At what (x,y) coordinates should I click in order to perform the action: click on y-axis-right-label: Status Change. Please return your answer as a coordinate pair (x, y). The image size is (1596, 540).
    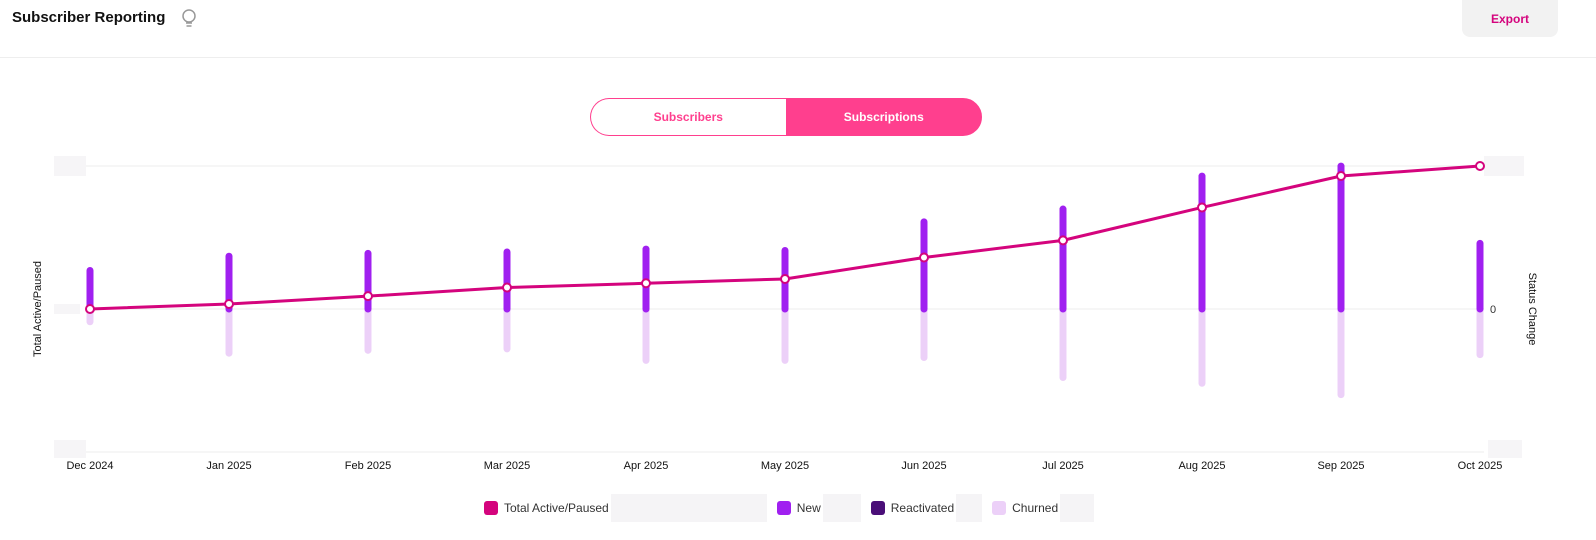
    Looking at the image, I should click on (1532, 309).